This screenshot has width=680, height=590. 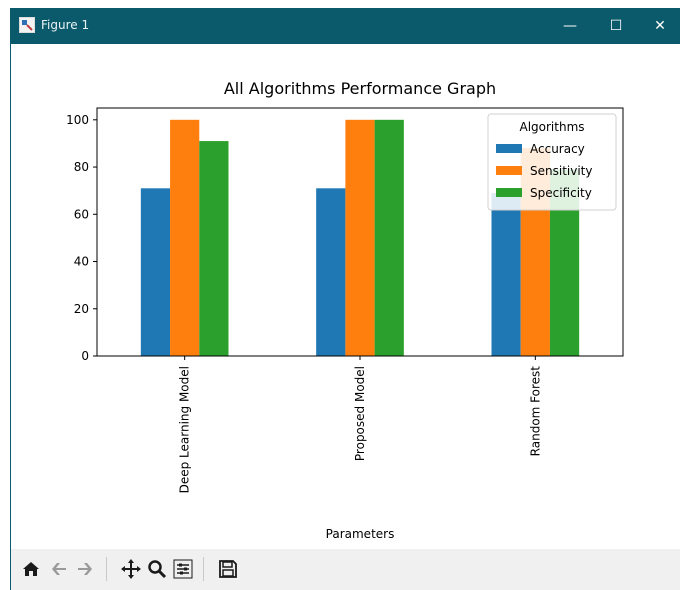 What do you see at coordinates (85, 356) in the screenshot?
I see `y-tick-label: 0` at bounding box center [85, 356].